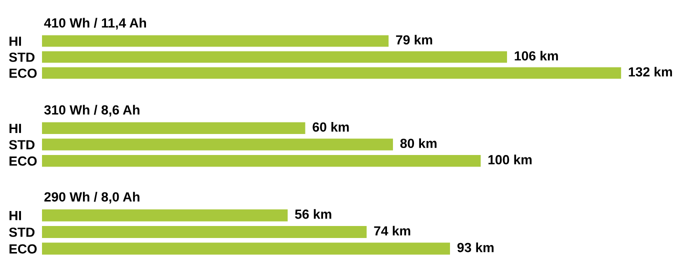 The image size is (679, 270). Describe the element at coordinates (650, 71) in the screenshot. I see `data-label: 132 km` at that location.